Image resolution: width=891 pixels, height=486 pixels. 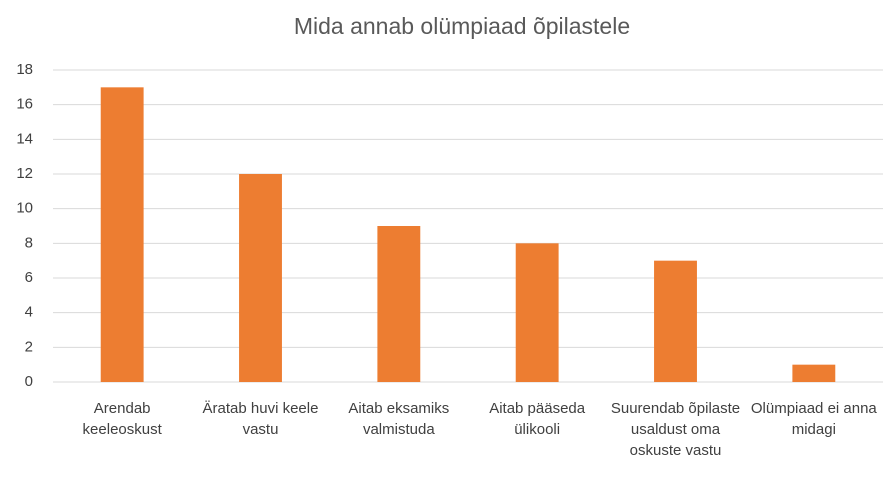 What do you see at coordinates (122, 419) in the screenshot?
I see `x-tick-label: Arendab keeleoskust` at bounding box center [122, 419].